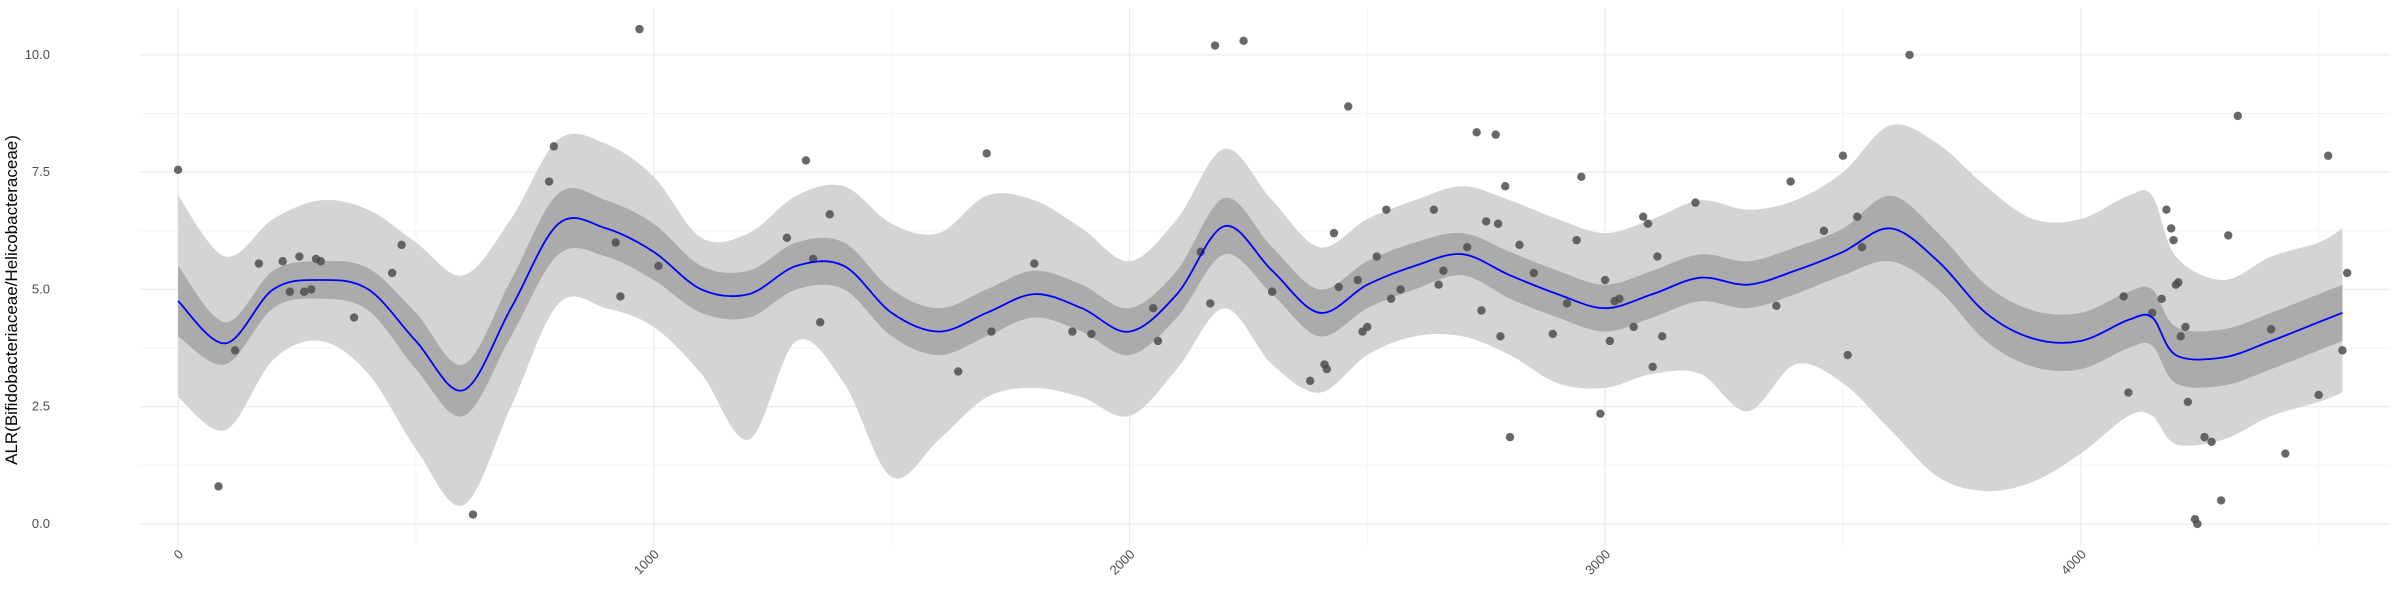 This screenshot has height=600, width=2400. I want to click on y-tick-label: 0.0, so click(41, 523).